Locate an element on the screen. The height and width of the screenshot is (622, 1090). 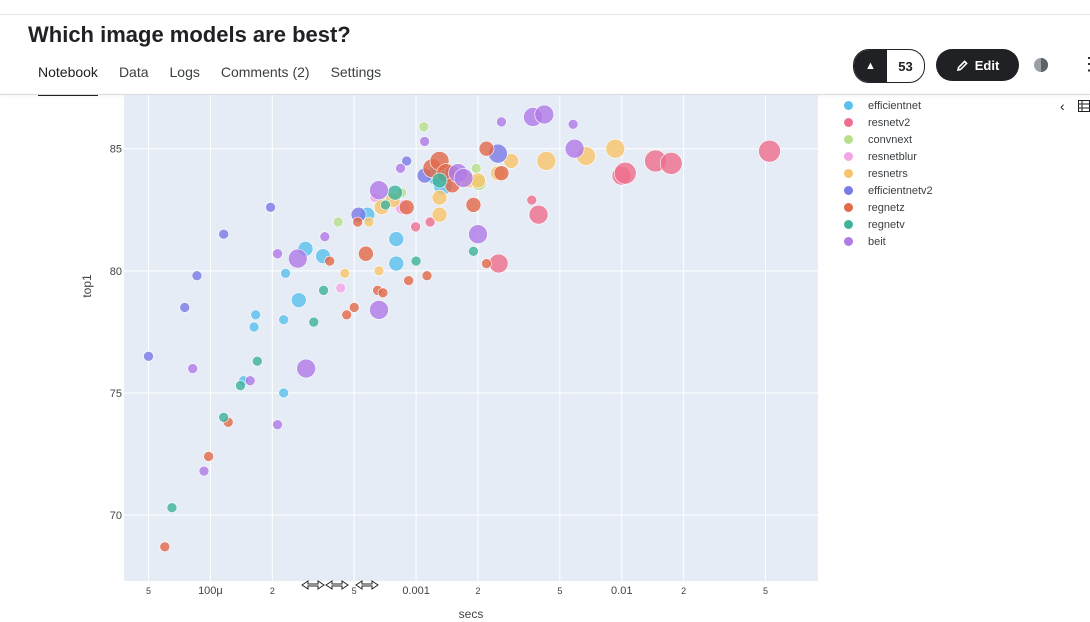
x-tick-label: 0.01 is located at coordinates (621, 591).